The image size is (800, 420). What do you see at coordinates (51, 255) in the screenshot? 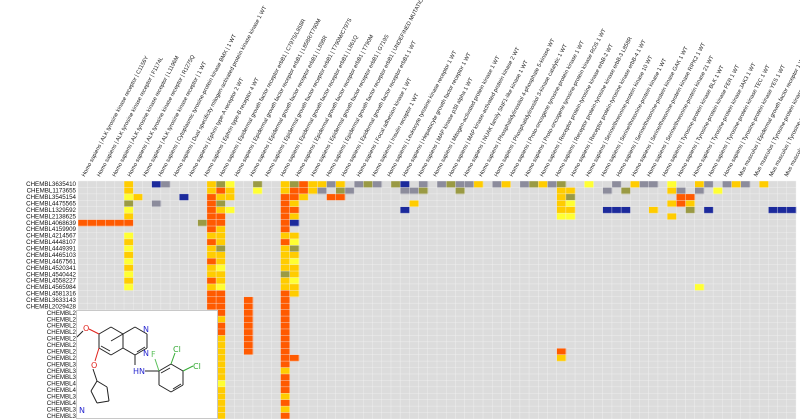
I see `row-label: CHEMBL4465103` at bounding box center [51, 255].